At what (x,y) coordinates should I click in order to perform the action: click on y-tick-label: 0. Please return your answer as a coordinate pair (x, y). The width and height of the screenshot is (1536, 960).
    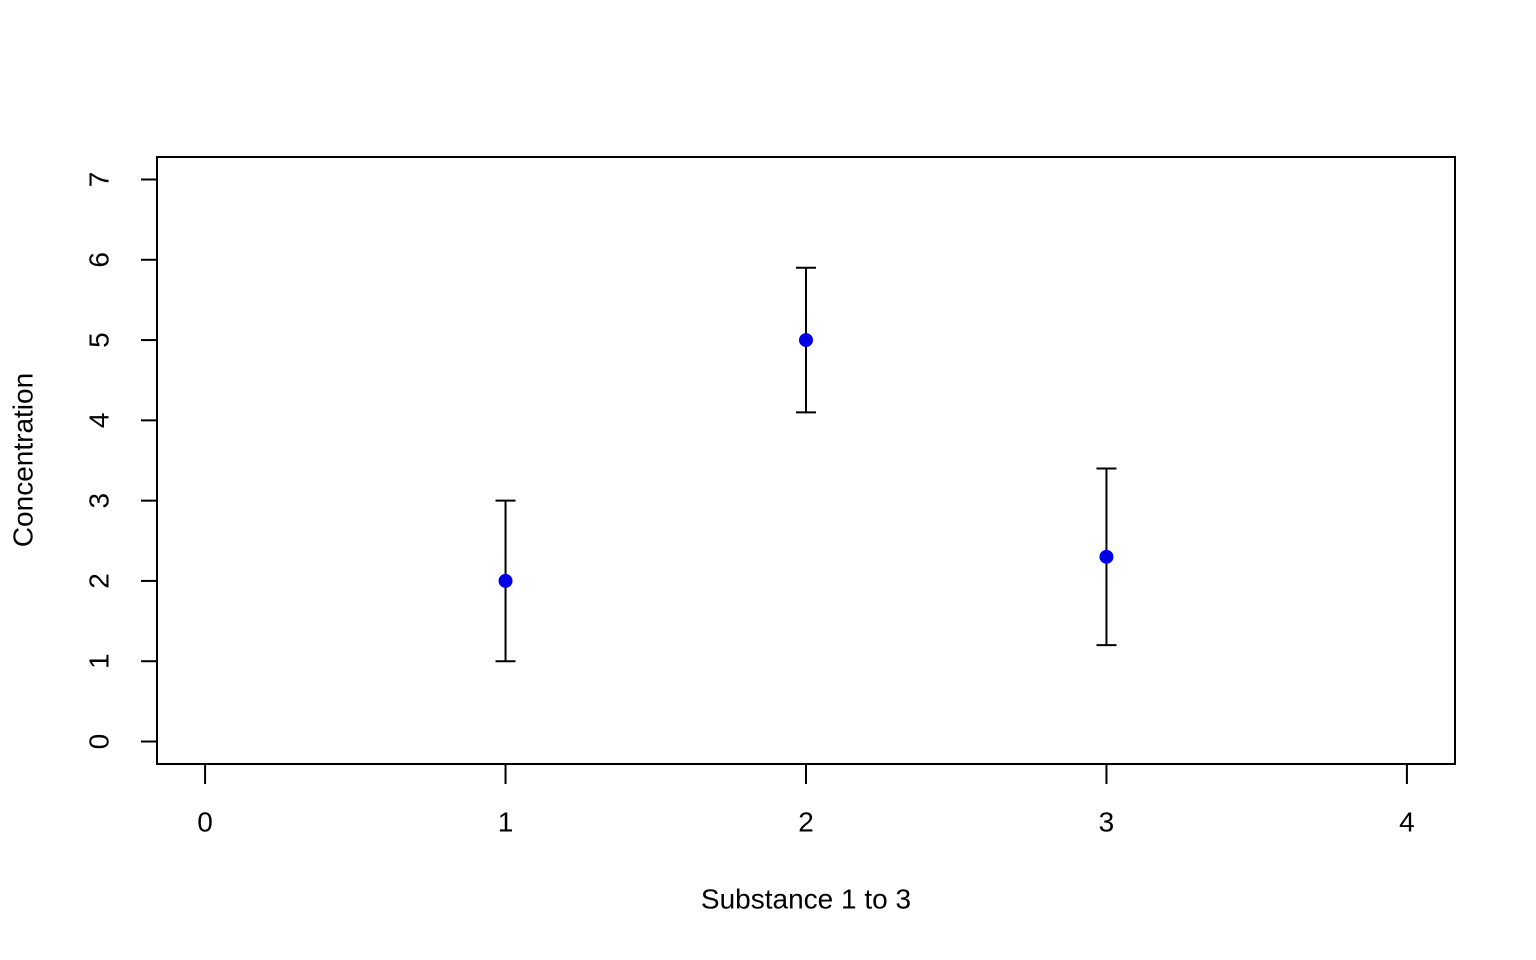
    Looking at the image, I should click on (98, 742).